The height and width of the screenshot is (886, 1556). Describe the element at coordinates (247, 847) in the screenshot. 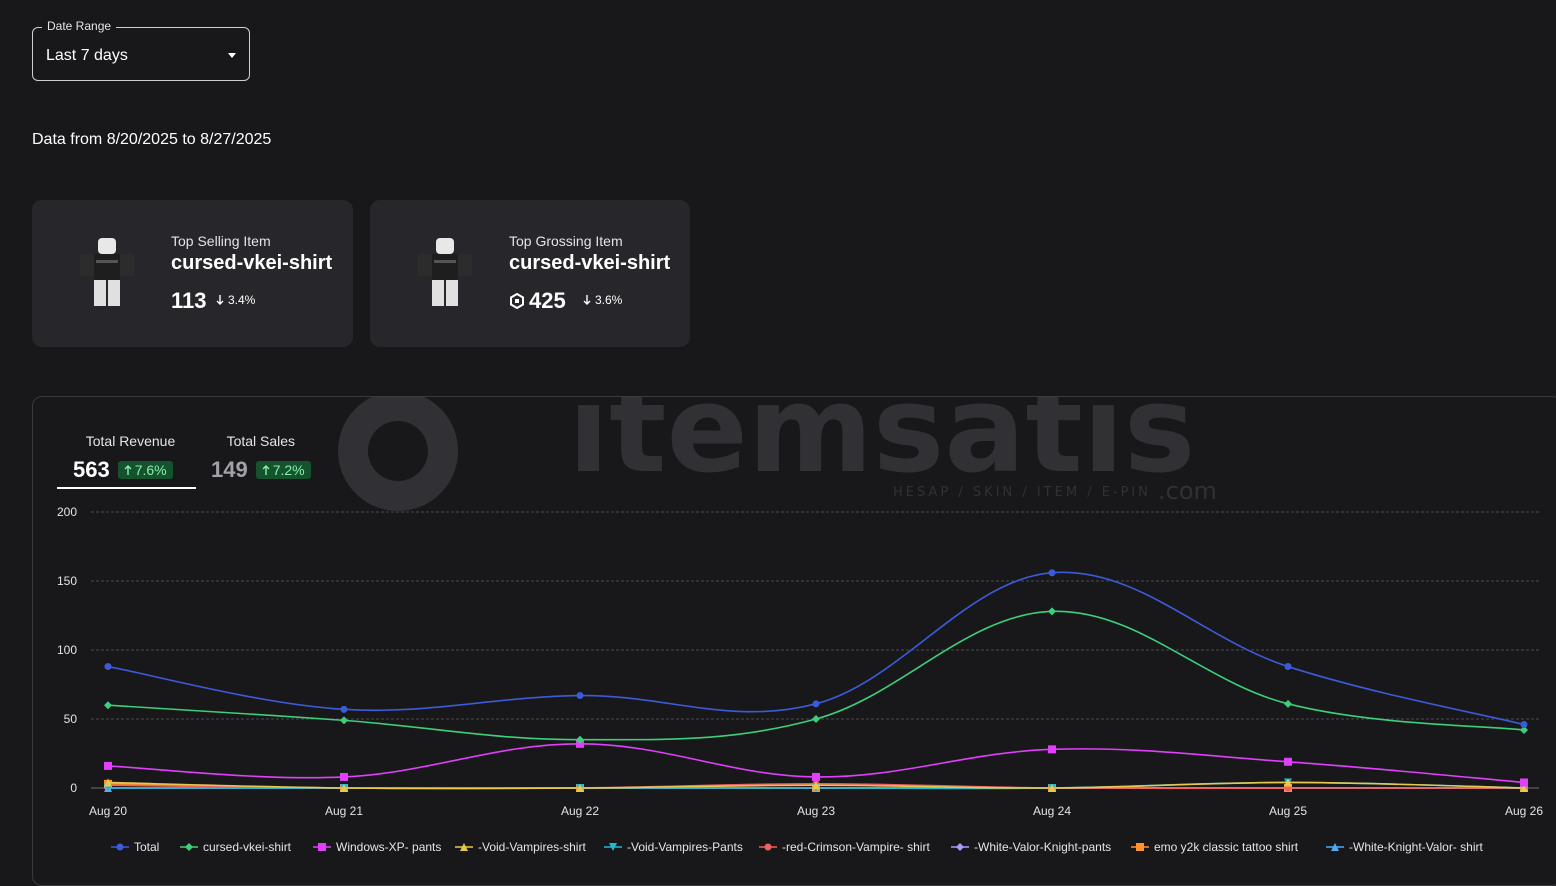

I see `legend-label: cursed-vkei-shirt` at that location.